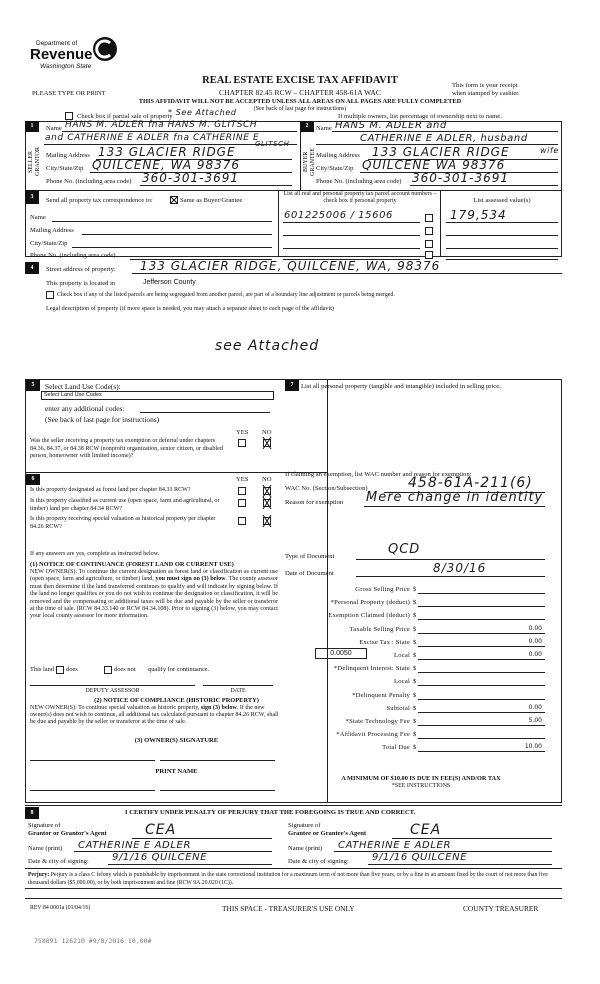 This screenshot has width=600, height=984. I want to click on current-use-yes-checkbox, so click(242, 503).